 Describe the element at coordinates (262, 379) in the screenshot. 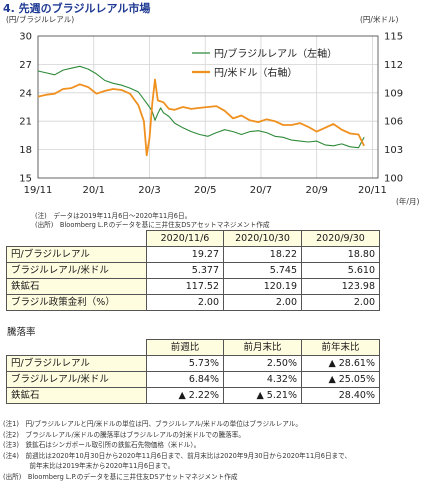

I see `table-cell: 4.32%` at that location.